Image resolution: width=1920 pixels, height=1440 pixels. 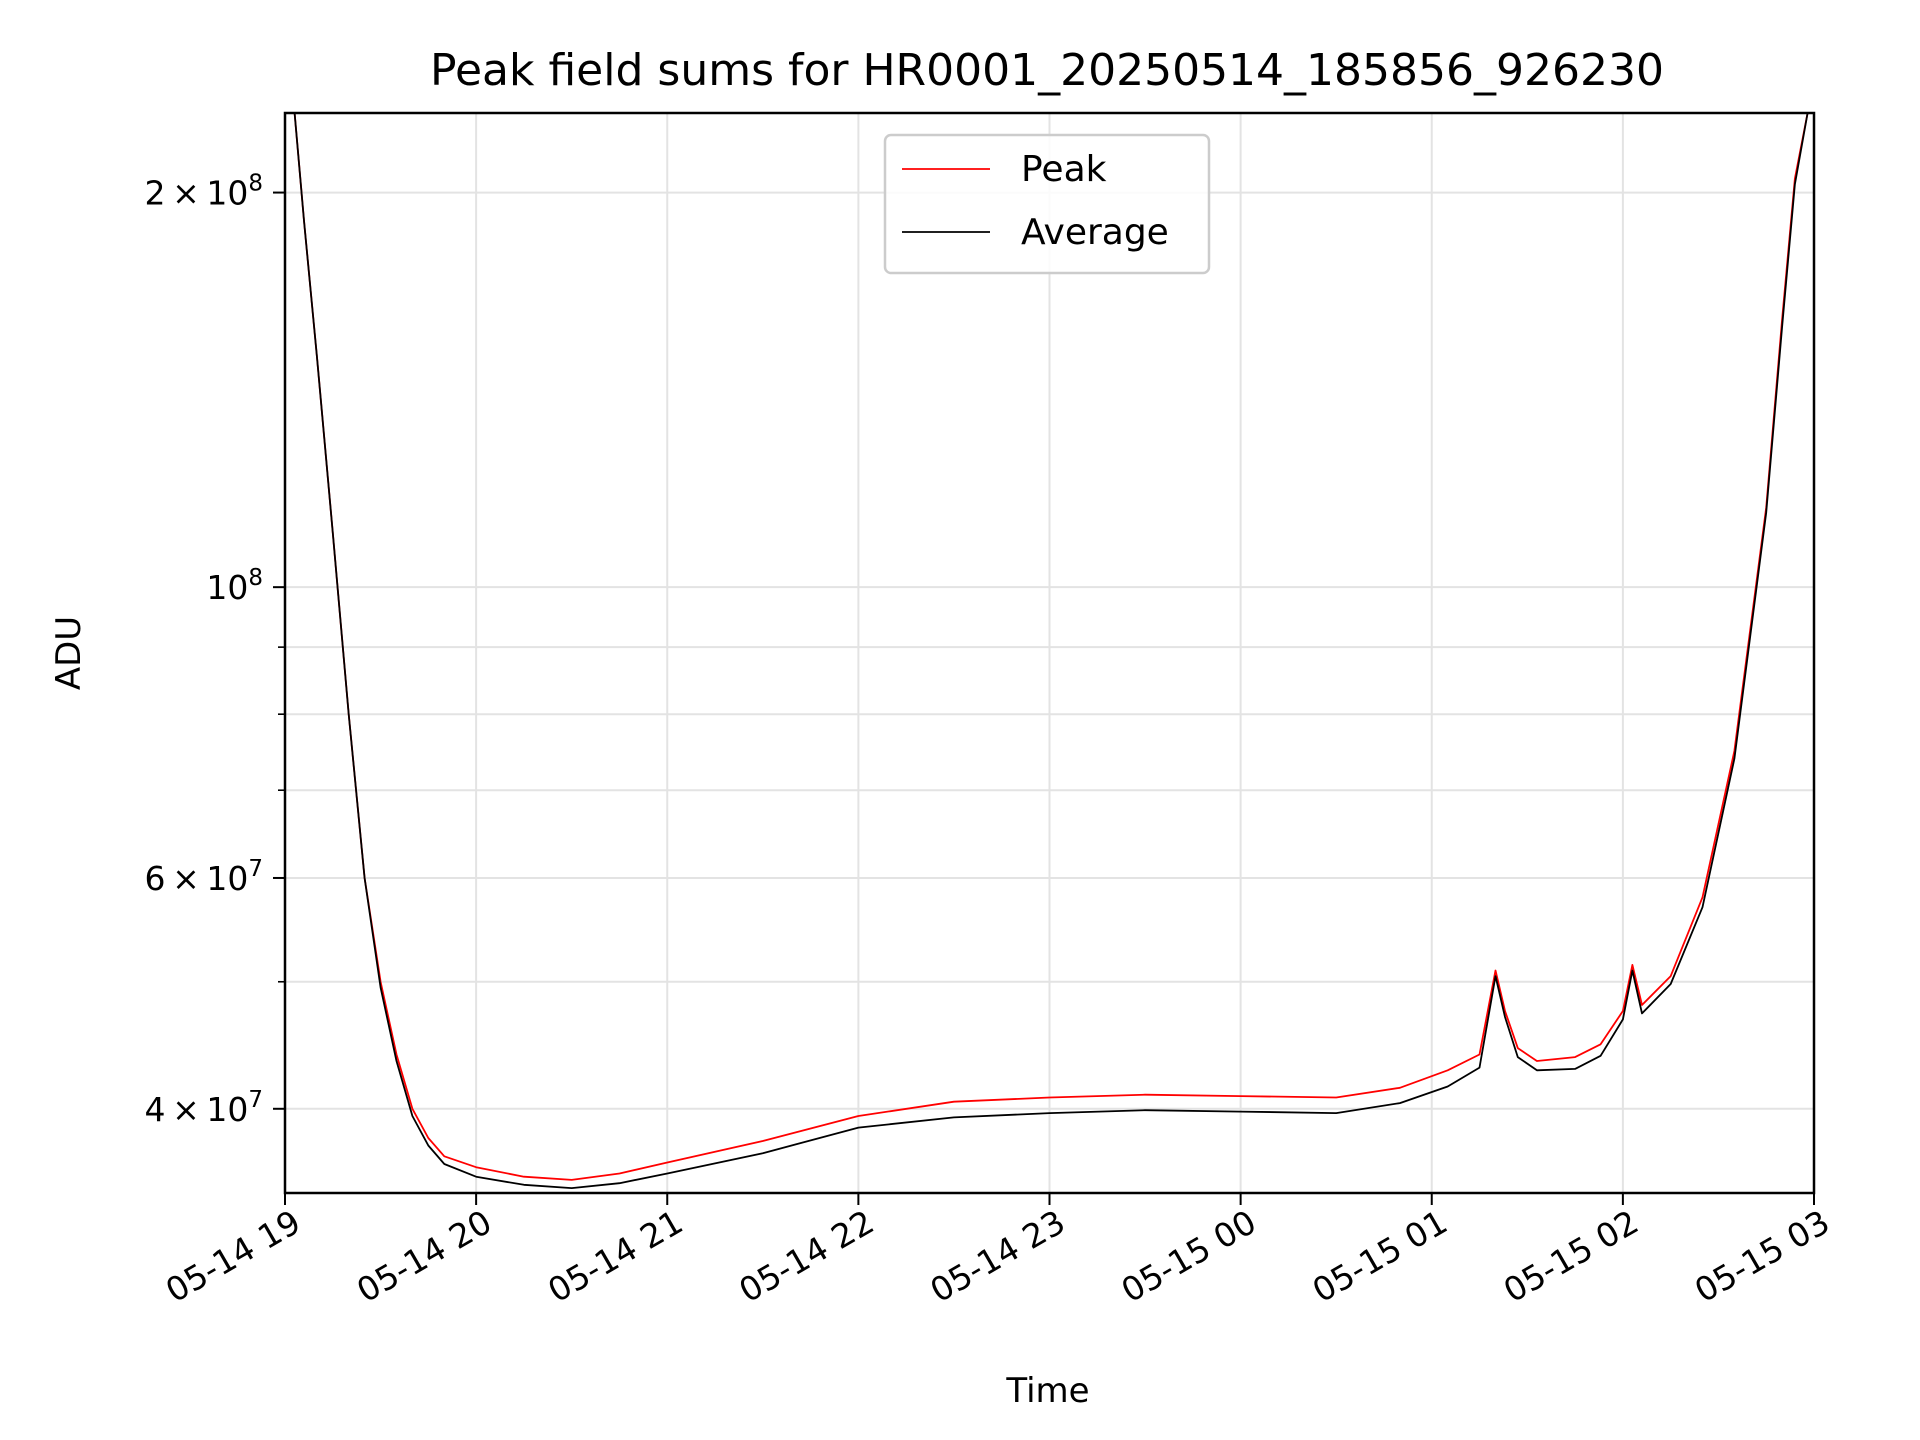 I want to click on legend: Peak Average, so click(x=1047, y=204).